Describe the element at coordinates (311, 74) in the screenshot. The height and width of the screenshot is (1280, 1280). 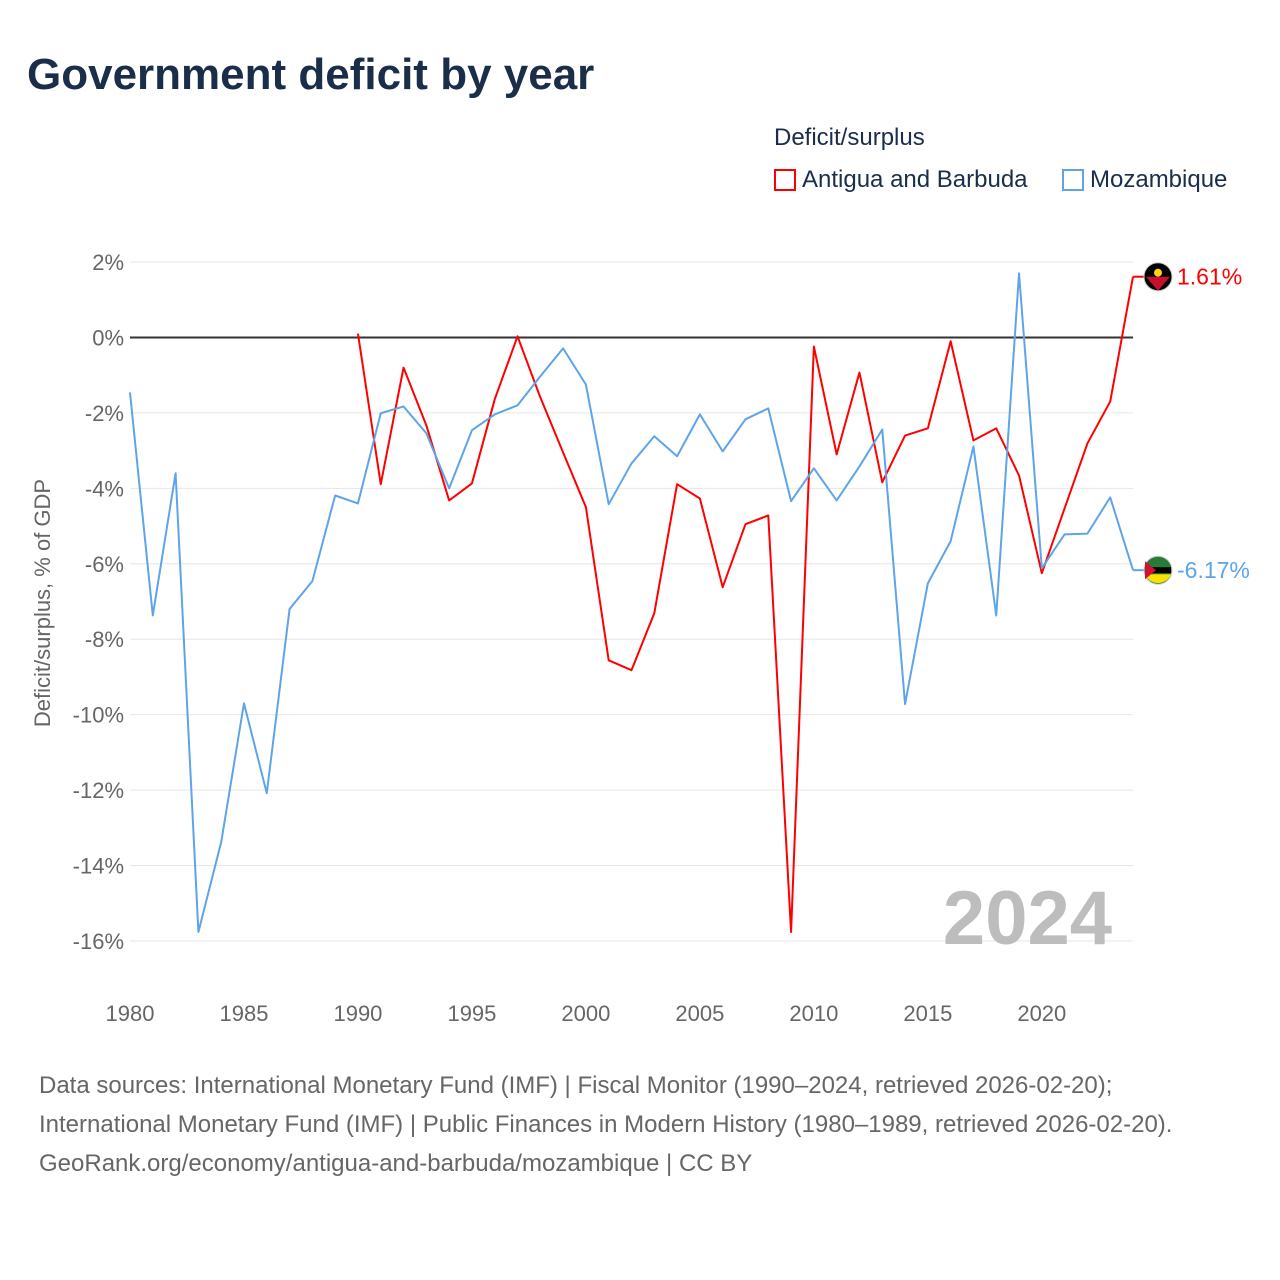
I see `chart-title: Government deficit by year` at that location.